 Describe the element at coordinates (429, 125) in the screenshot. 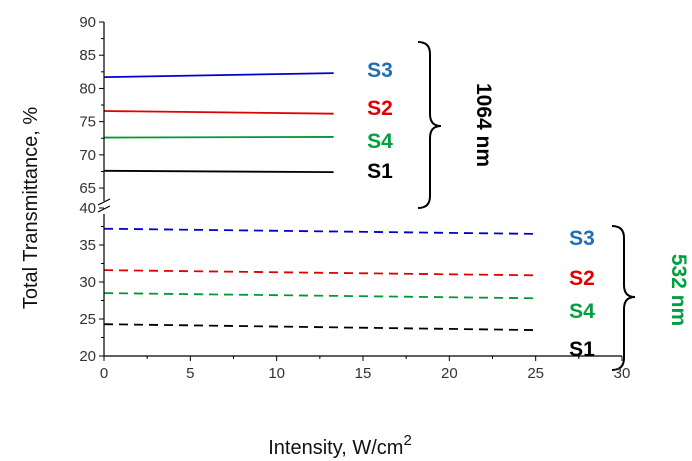

I see `upper-group-brace` at that location.